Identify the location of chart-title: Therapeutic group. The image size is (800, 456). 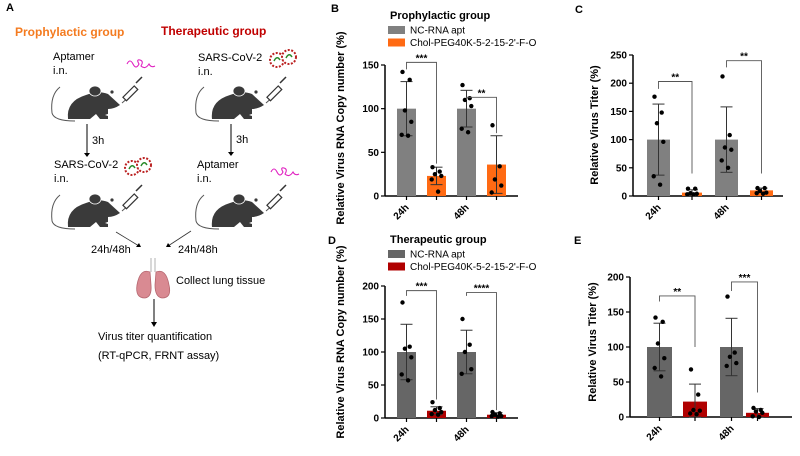
(438, 240).